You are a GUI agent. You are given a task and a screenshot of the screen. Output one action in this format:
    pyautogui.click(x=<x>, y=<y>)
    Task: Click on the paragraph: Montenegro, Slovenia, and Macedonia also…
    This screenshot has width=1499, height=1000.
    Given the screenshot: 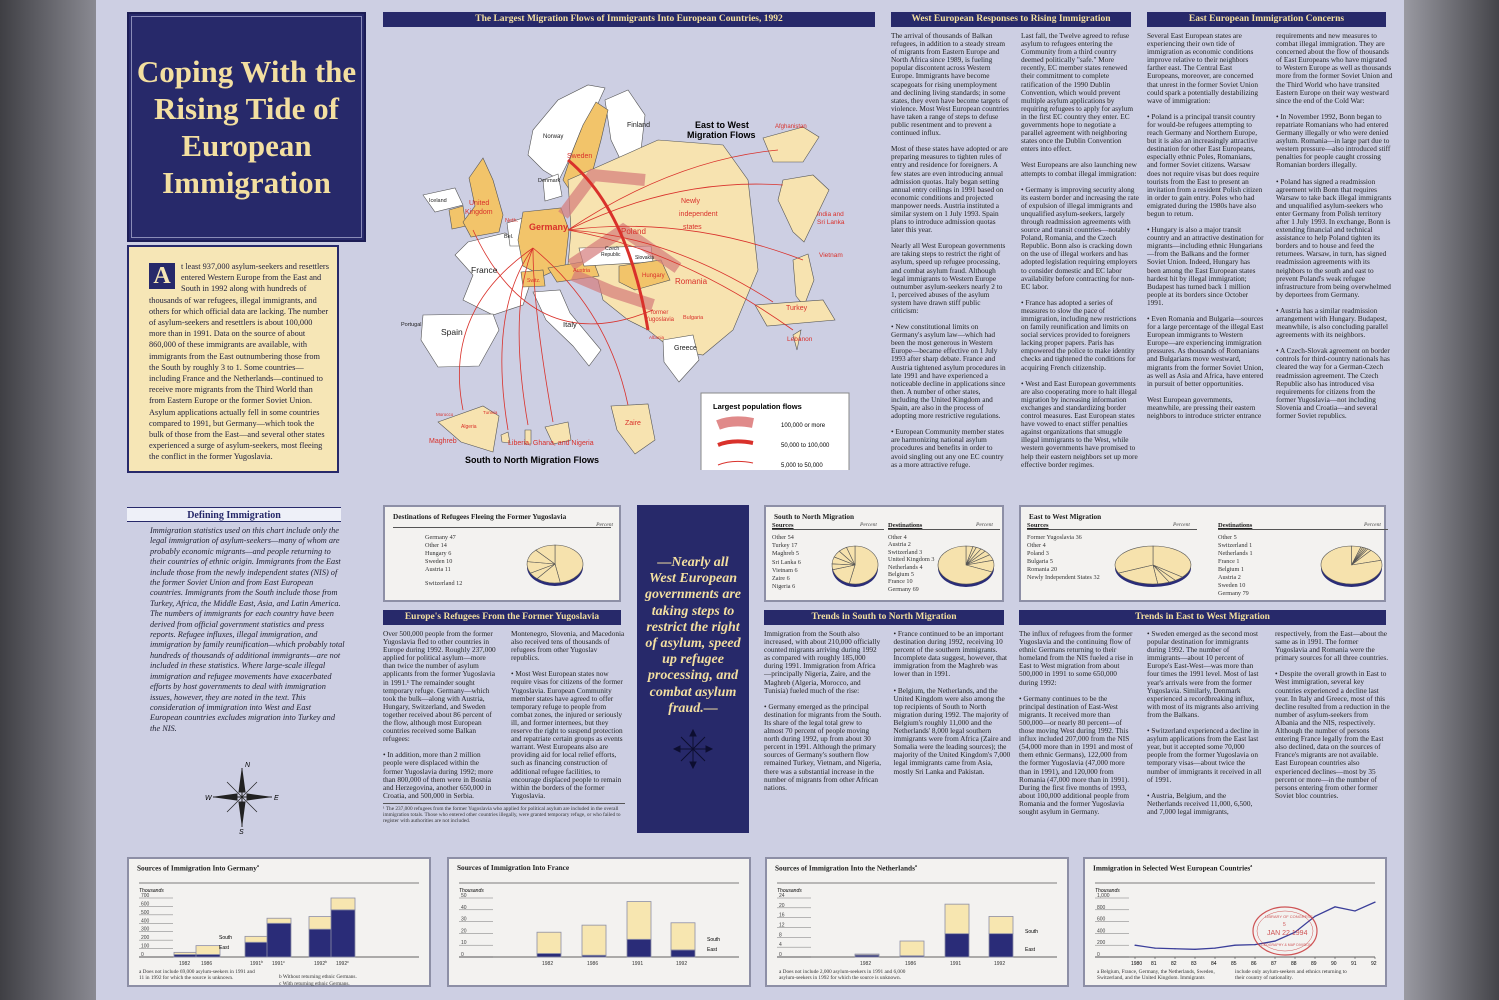 What is the action you would take?
    pyautogui.click(x=568, y=646)
    